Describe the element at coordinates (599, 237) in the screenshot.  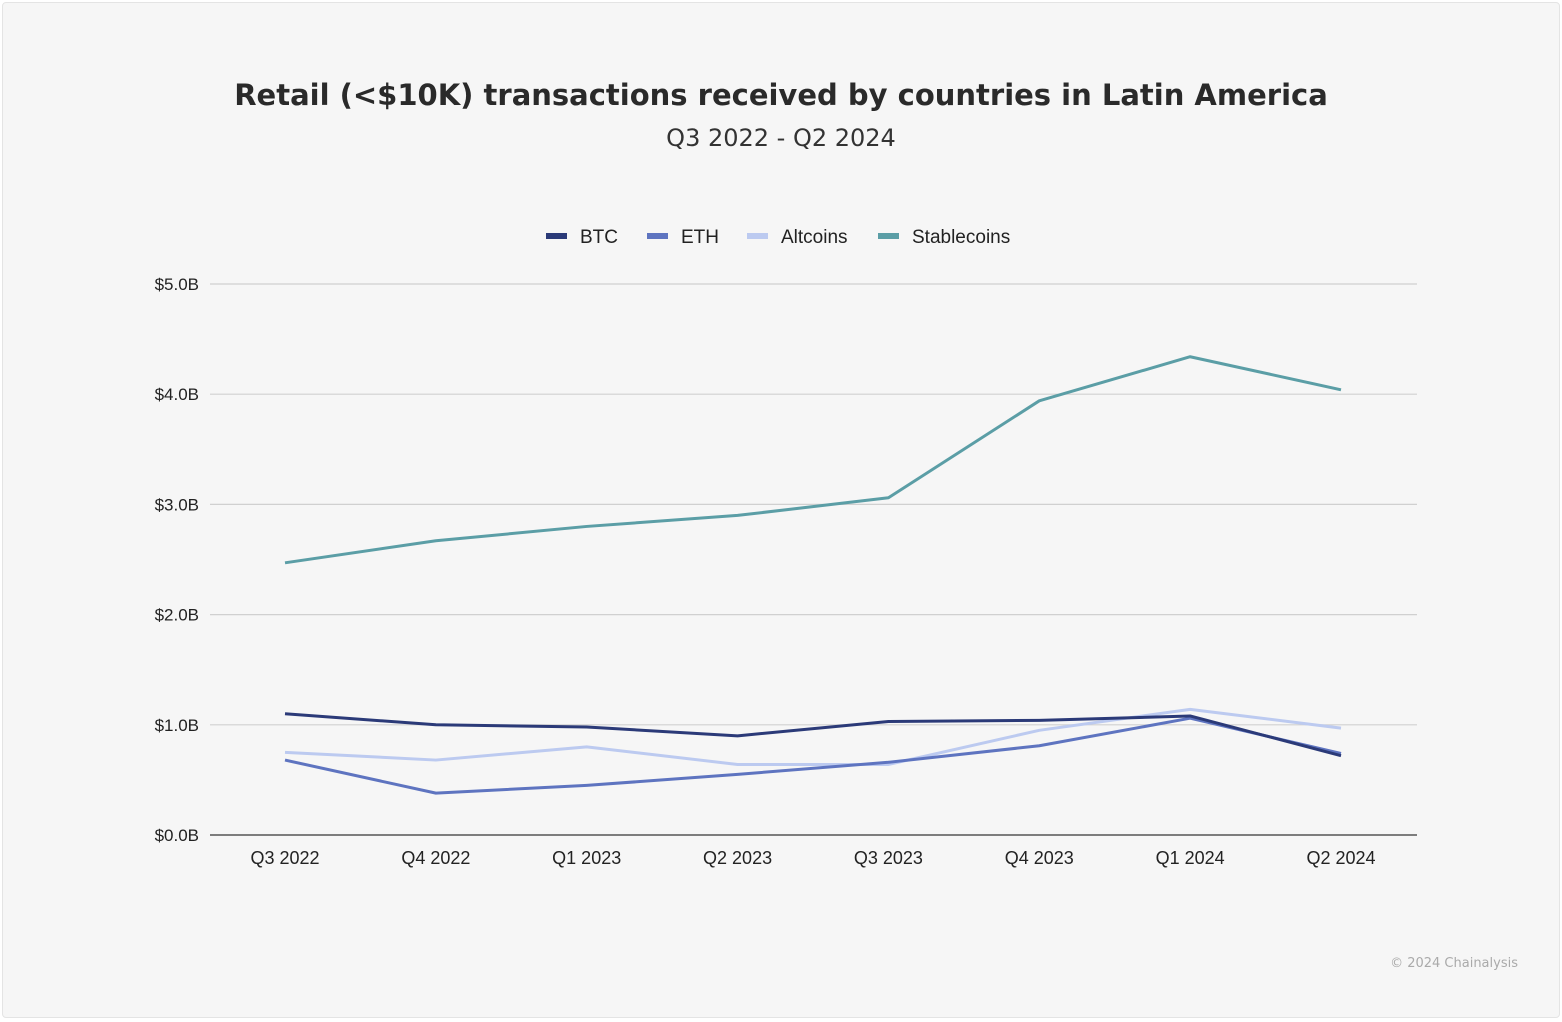
I see `legend-label-btc: BTC` at that location.